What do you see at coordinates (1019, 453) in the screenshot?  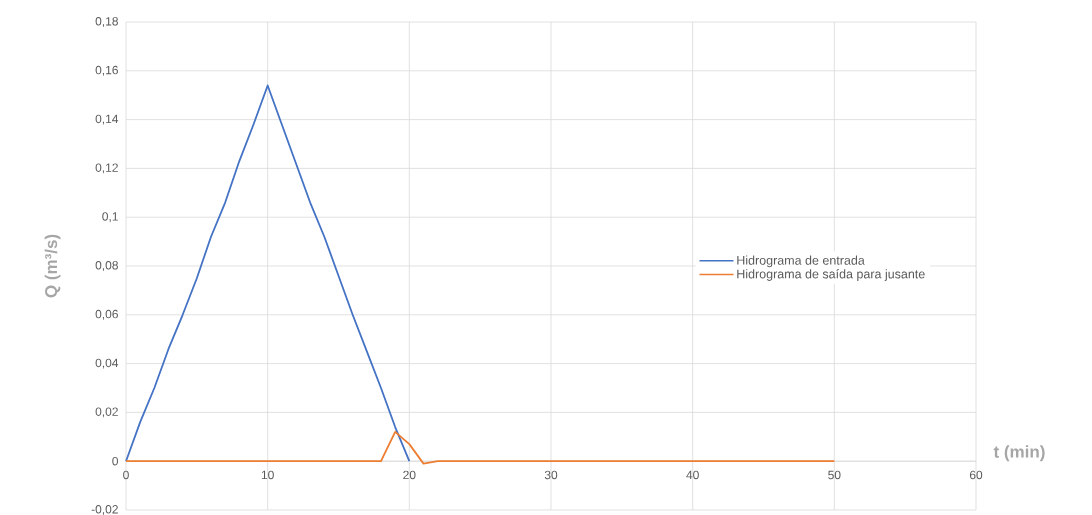 I see `x-axis-title: t (min)` at bounding box center [1019, 453].